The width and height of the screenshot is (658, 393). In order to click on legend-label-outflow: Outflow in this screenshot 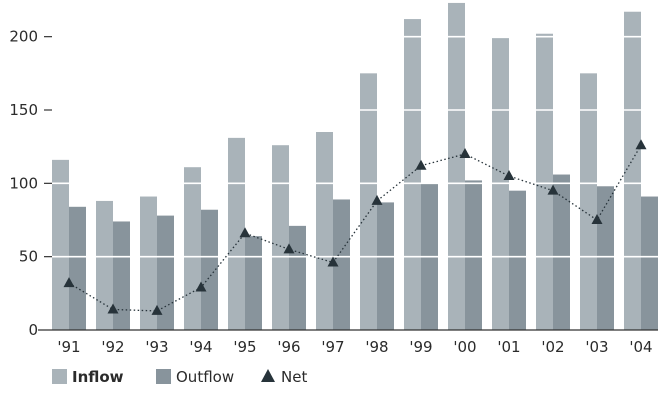, I will do `click(205, 377)`.